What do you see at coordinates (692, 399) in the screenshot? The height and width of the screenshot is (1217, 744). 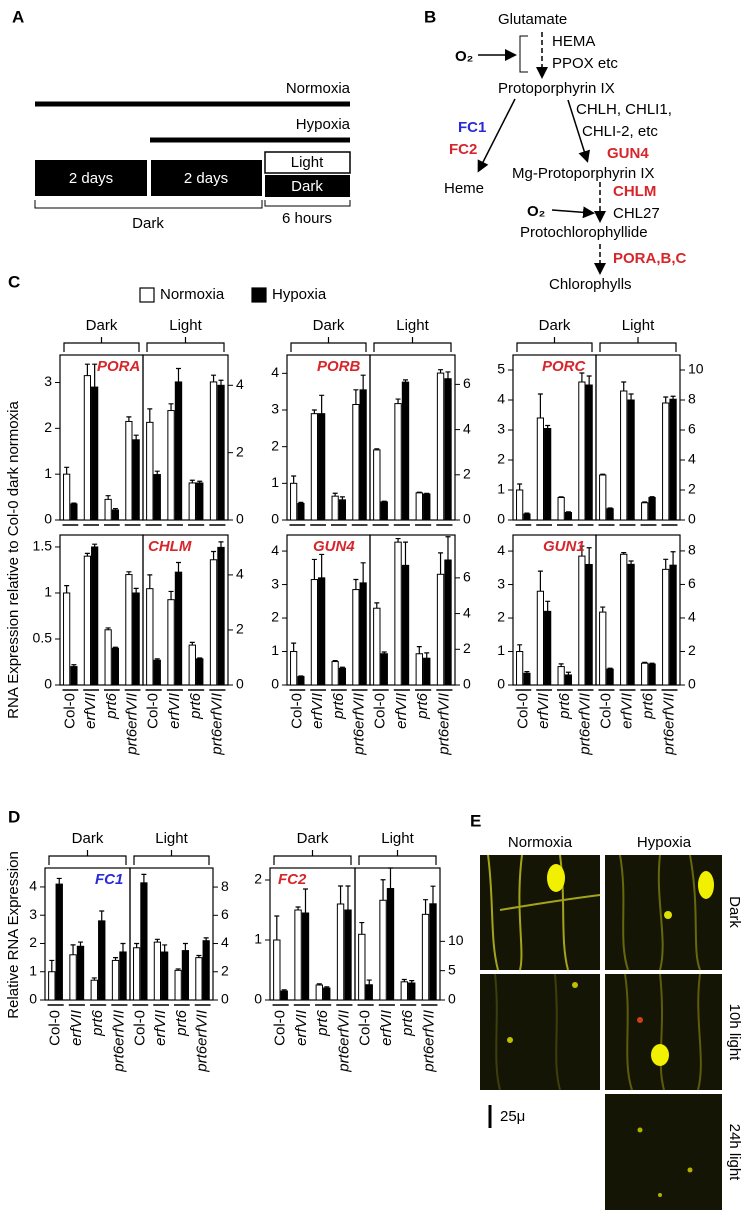 I see `y2-tick-label: 8` at bounding box center [692, 399].